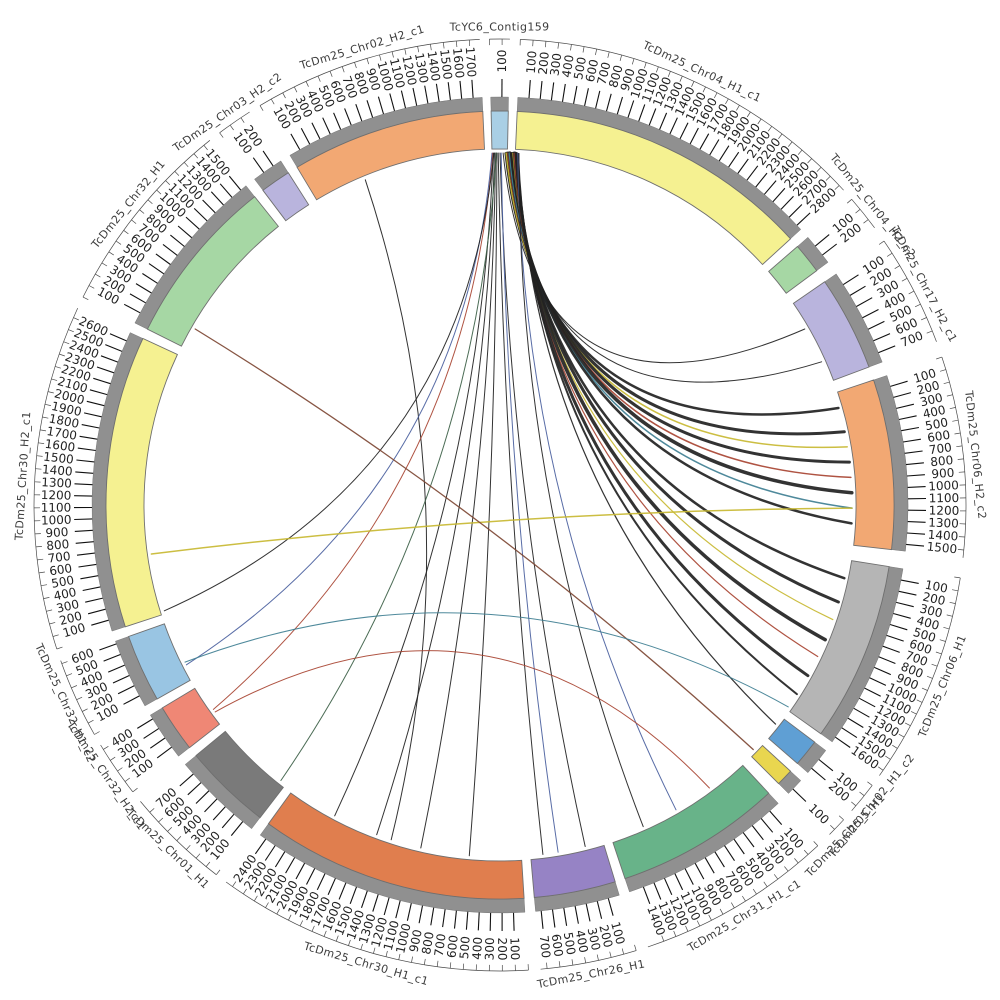  What do you see at coordinates (866, 465) in the screenshot?
I see `segment-arc-tcdm25-chr06-h2-c2` at bounding box center [866, 465].